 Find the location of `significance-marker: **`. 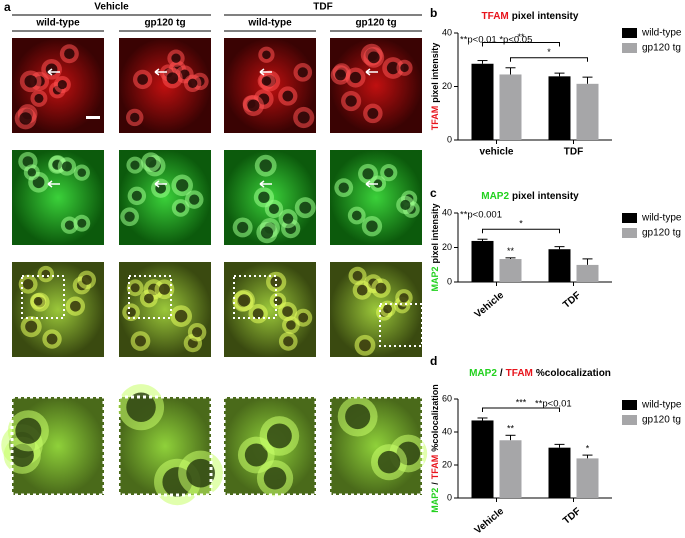

significance-marker: ** is located at coordinates (511, 251).